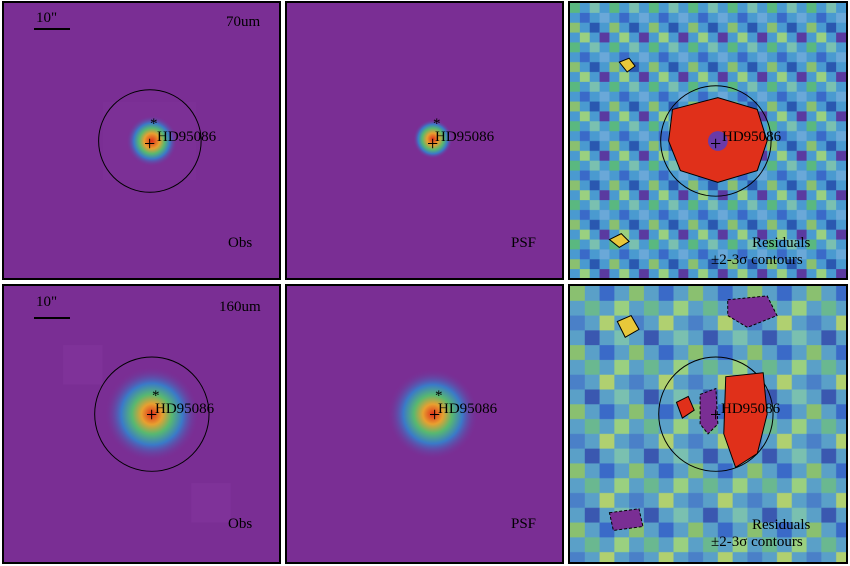  Describe the element at coordinates (240, 307) in the screenshot. I see `band-label: 160um` at that location.